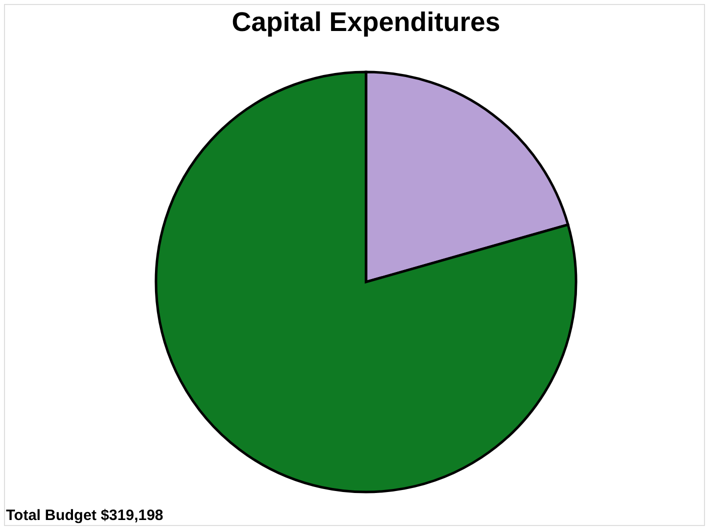  I want to click on chart-title: Capital Expenditures, so click(366, 22).